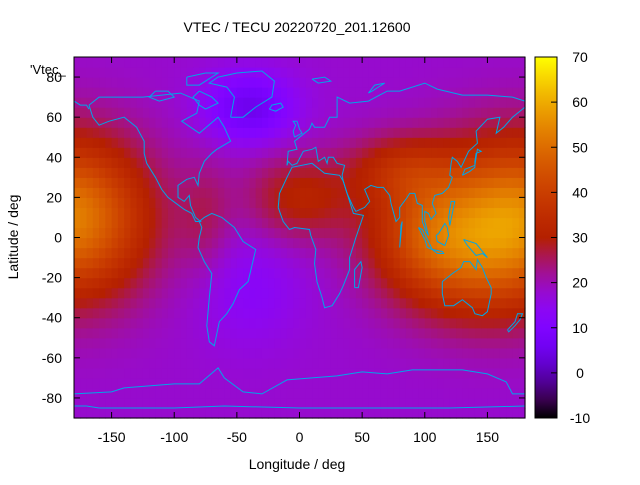  I want to click on coastline, so click(299, 381).